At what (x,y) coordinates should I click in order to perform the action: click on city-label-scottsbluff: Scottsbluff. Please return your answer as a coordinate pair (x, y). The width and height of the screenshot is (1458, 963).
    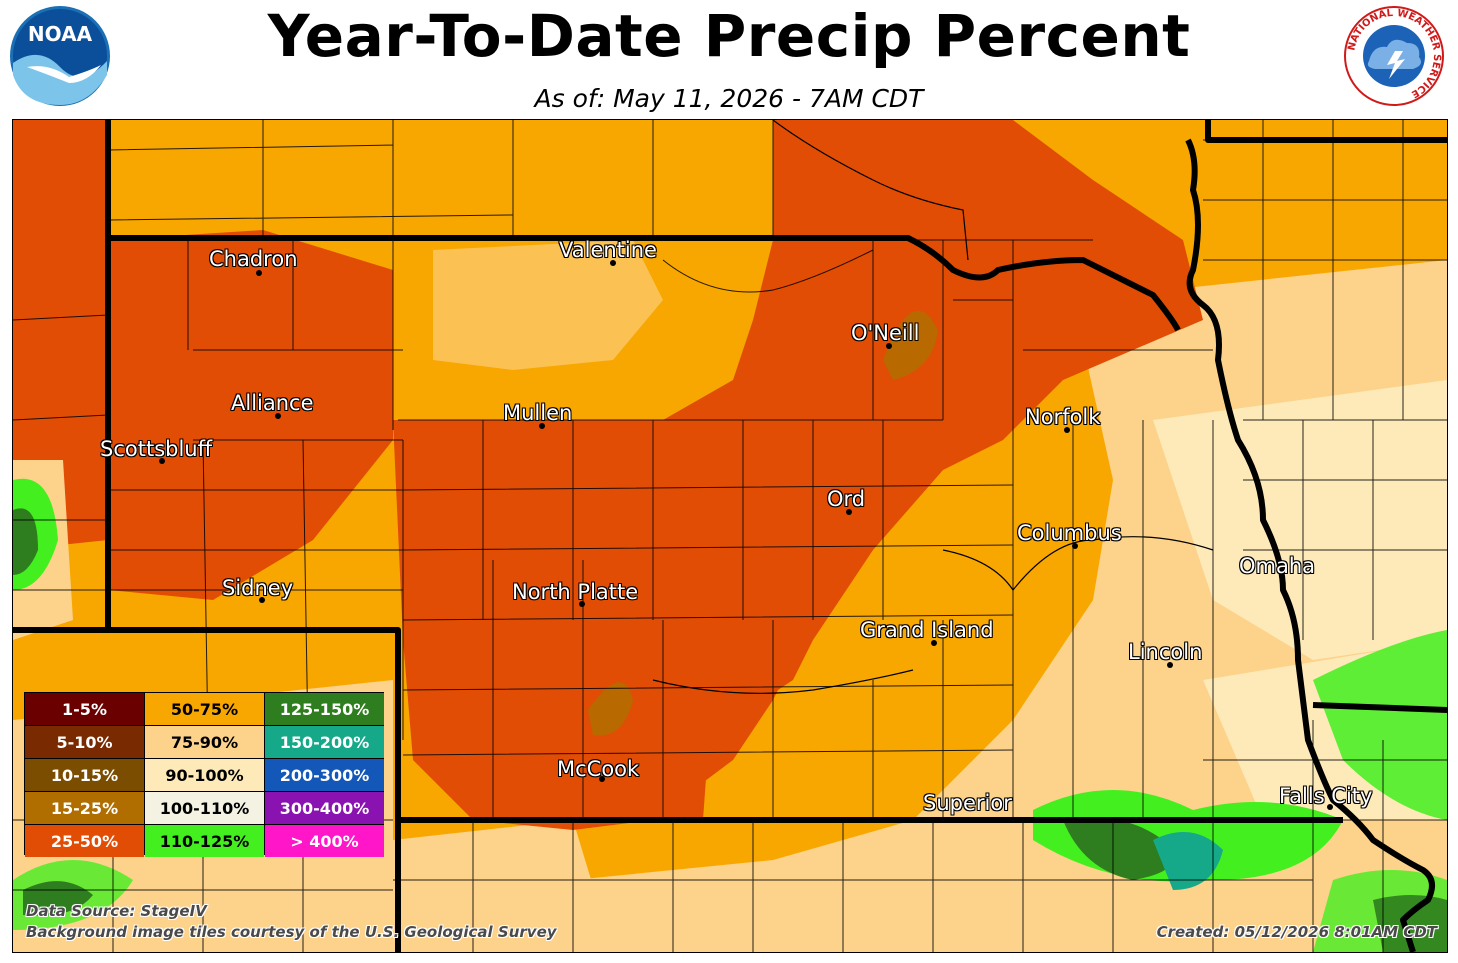
    Looking at the image, I should click on (156, 449).